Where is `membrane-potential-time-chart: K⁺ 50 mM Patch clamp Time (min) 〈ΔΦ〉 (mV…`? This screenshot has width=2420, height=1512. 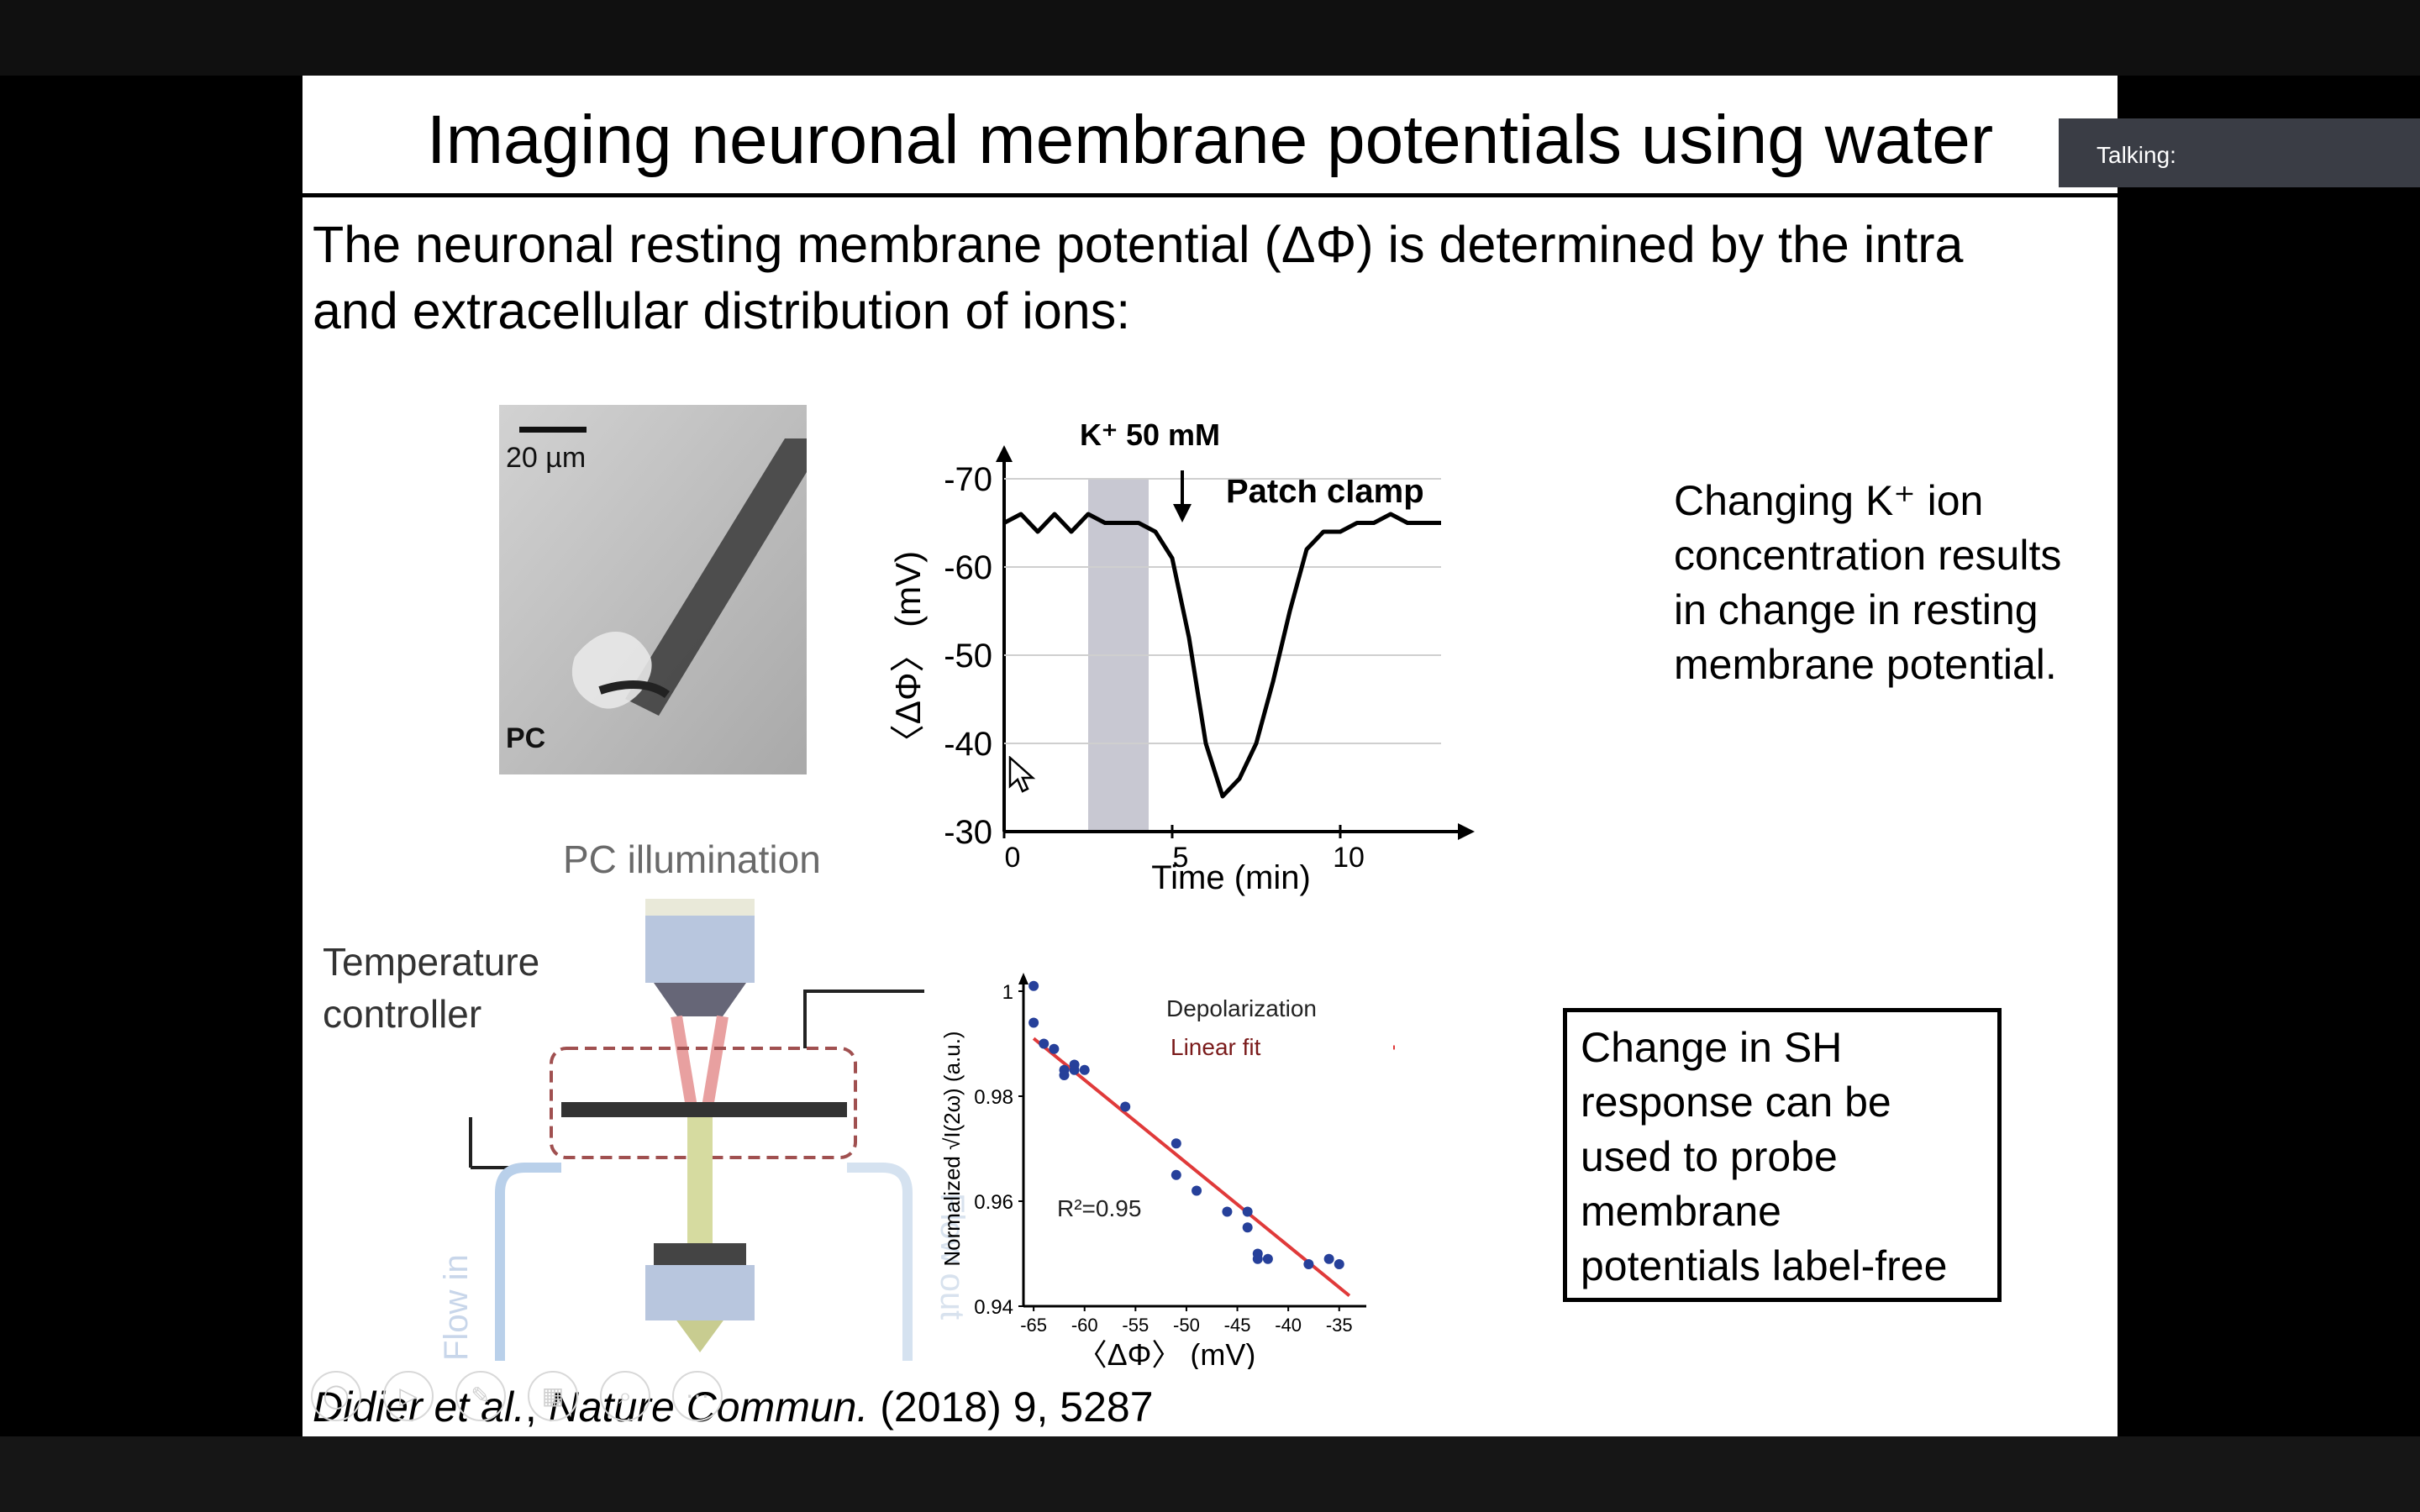
membrane-potential-time-chart: K⁺ 50 mM Patch clamp Time (min) 〈ΔΦ〉 (mV… is located at coordinates (1183, 656).